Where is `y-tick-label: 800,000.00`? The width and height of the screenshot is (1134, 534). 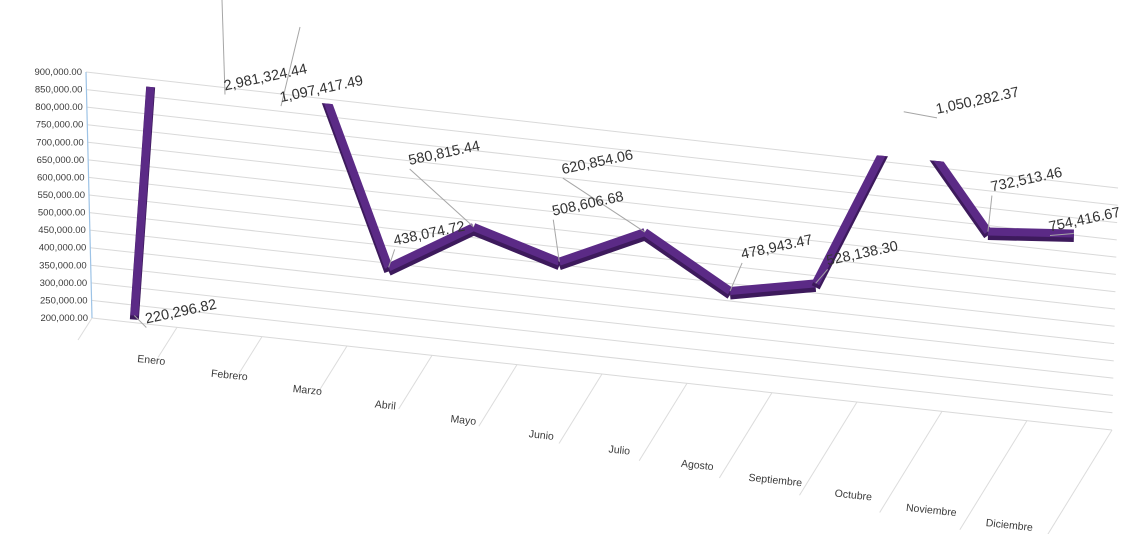 y-tick-label: 800,000.00 is located at coordinates (59, 107).